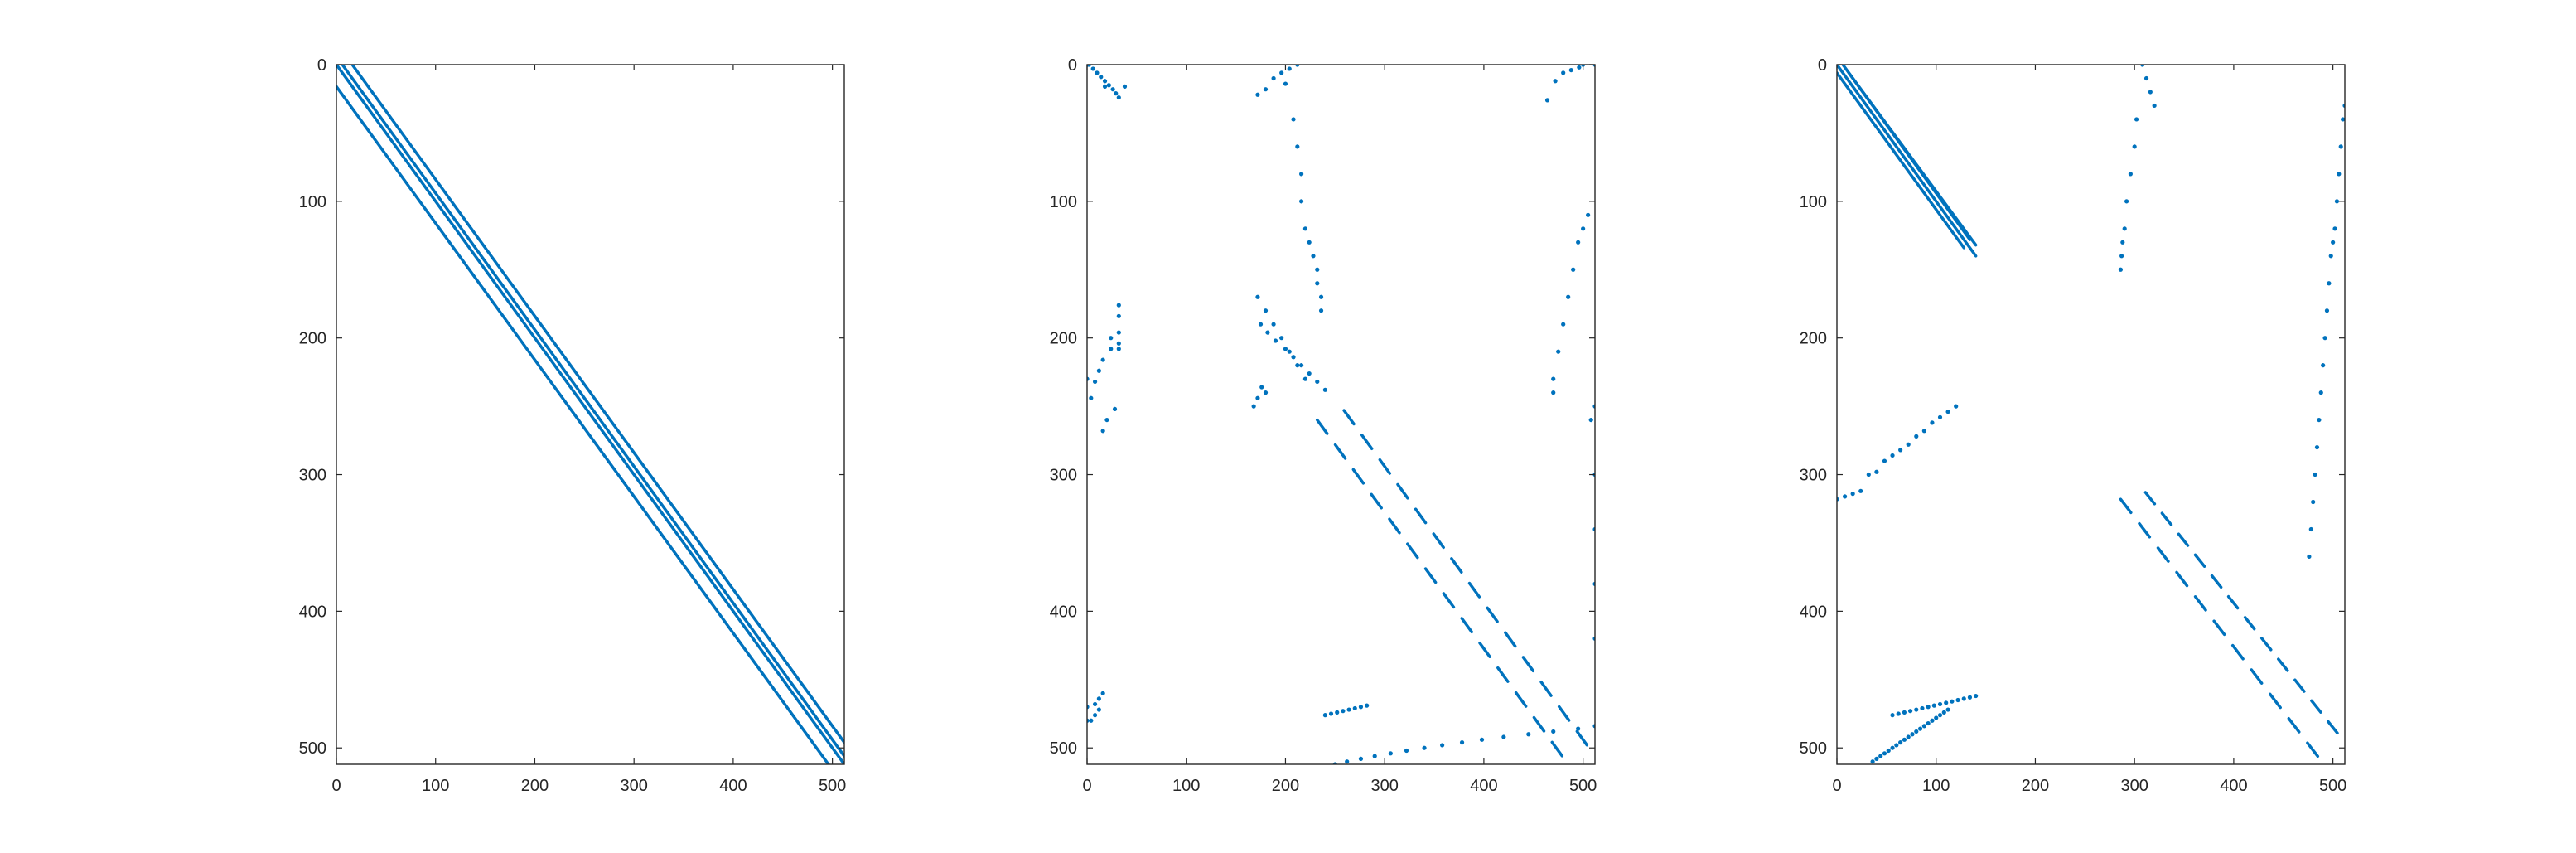 This screenshot has width=2576, height=853. What do you see at coordinates (2134, 786) in the screenshot?
I see `x-tick-label: 300` at bounding box center [2134, 786].